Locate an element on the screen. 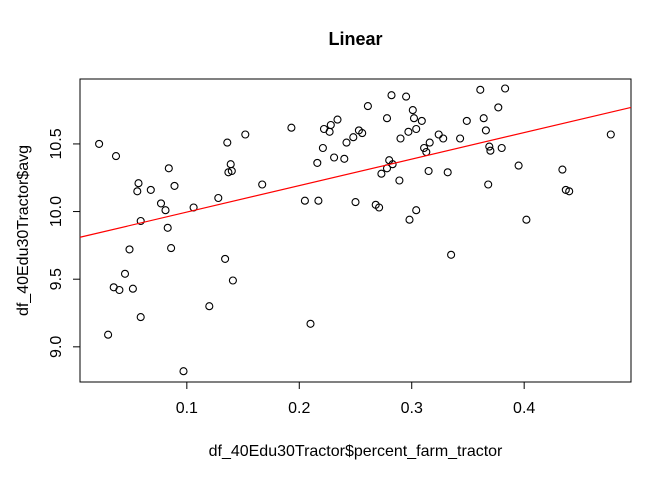 This screenshot has height=480, width=672. x-tick-label: 0.1 is located at coordinates (187, 408).